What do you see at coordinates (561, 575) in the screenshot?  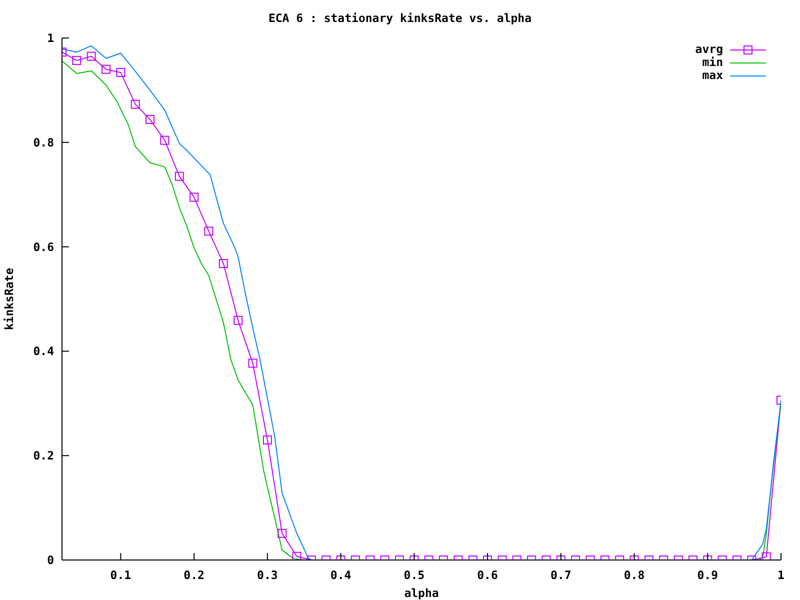 I see `x-tick-label: 0.7` at bounding box center [561, 575].